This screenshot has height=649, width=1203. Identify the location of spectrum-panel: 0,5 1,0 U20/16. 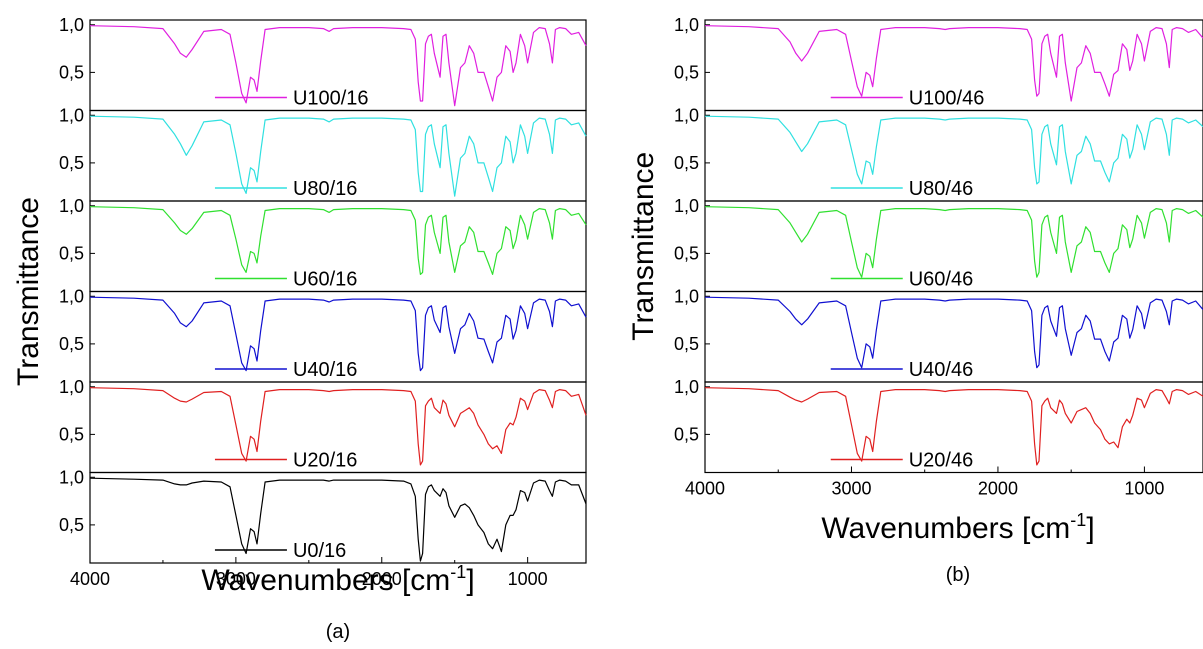
(323, 425).